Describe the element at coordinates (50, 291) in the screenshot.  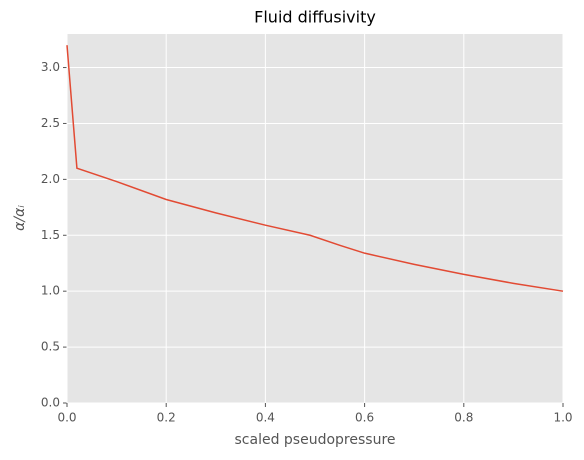
I see `y-tick-label: 1.0` at that location.